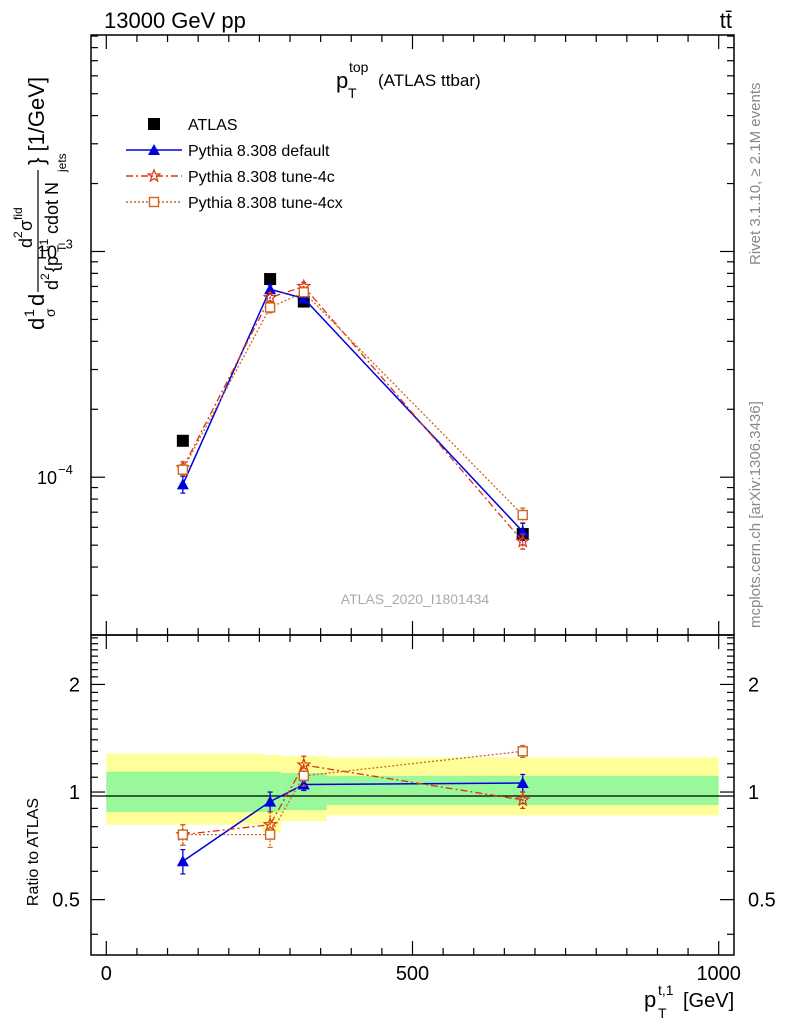 The width and height of the screenshot is (786, 1024). Describe the element at coordinates (65, 469) in the screenshot. I see `y-tick-label-exp: −4` at that location.